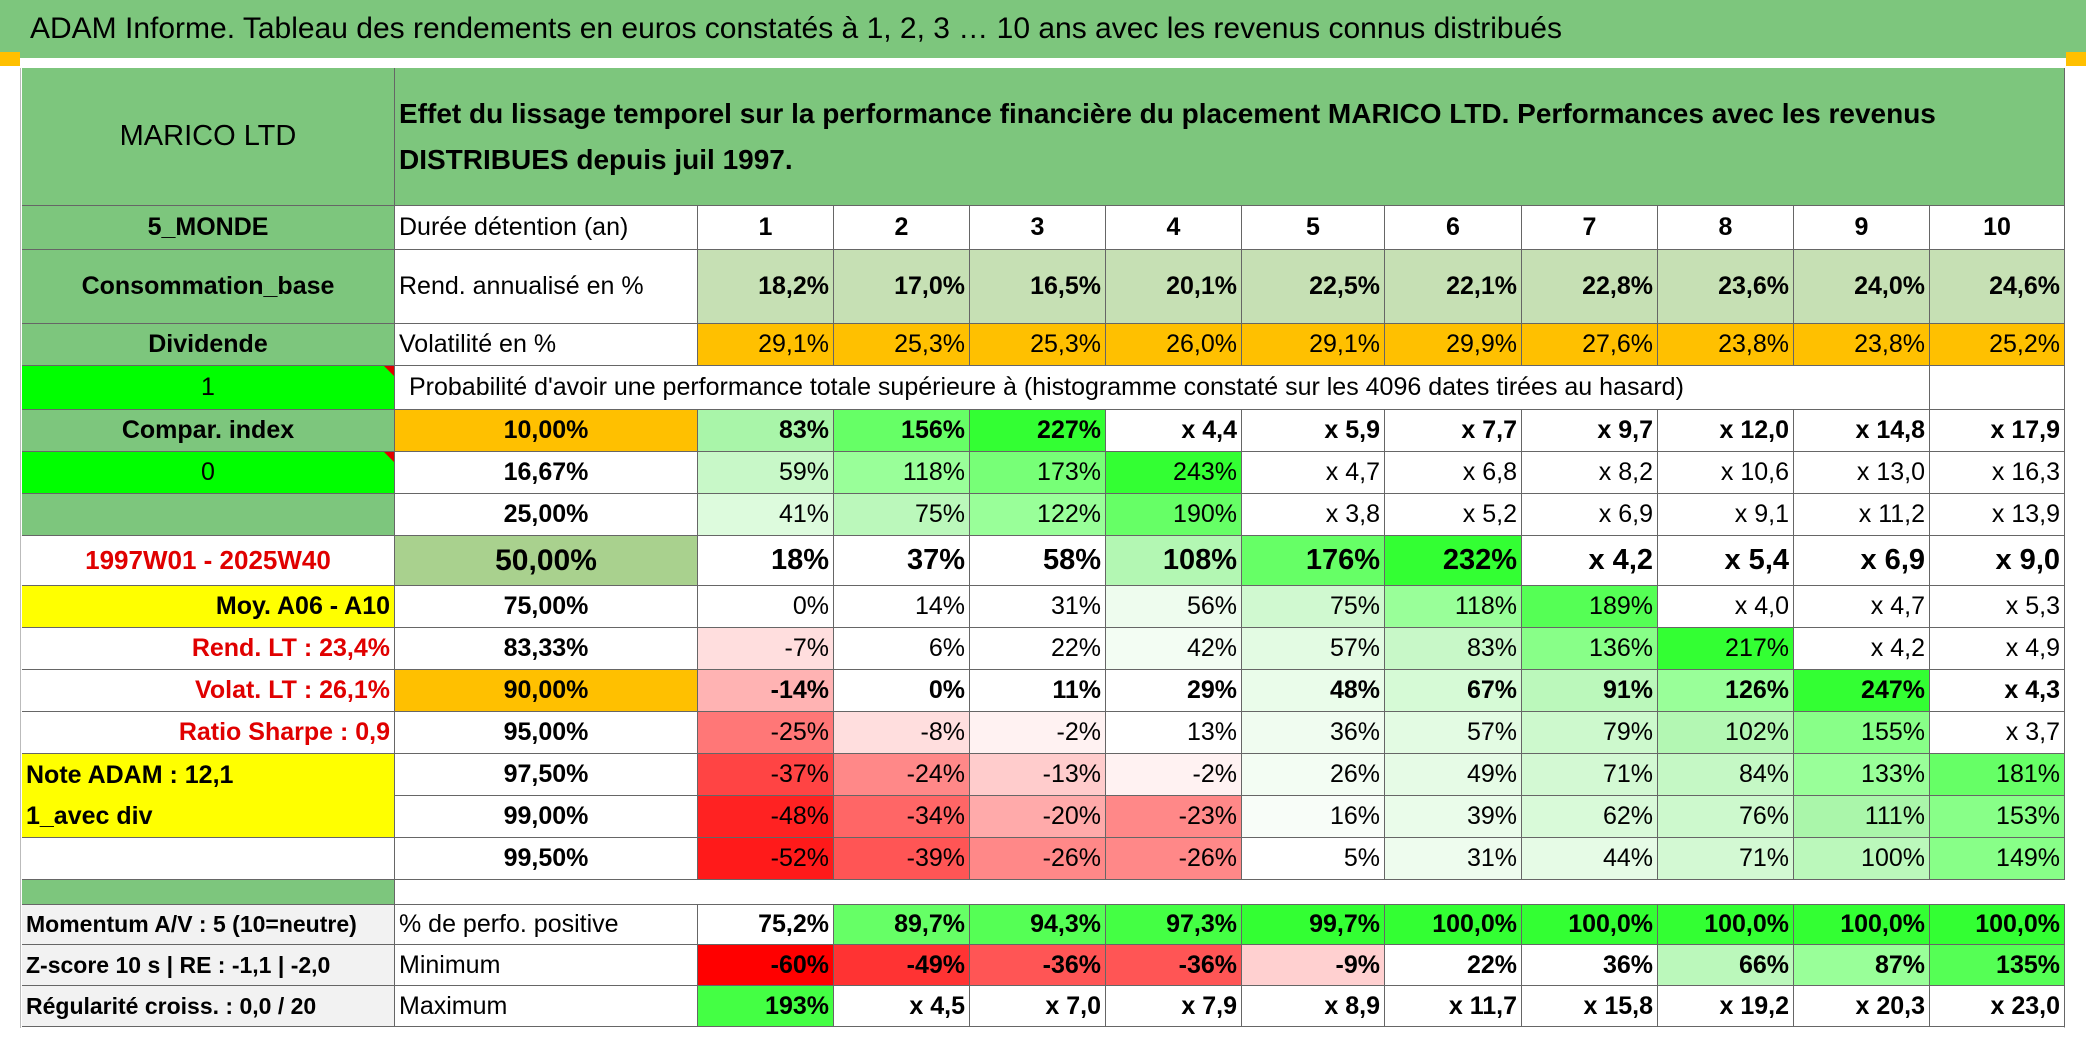 This screenshot has height=1044, width=2086. What do you see at coordinates (1453, 965) in the screenshot?
I see `stat-minimum-y6: 22%` at bounding box center [1453, 965].